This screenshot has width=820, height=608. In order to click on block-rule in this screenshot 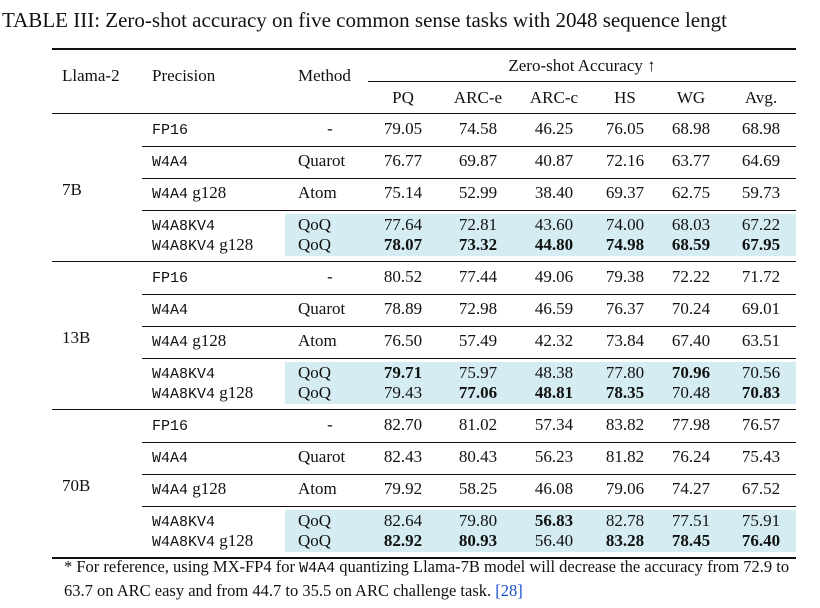, I will do `click(424, 262)`.